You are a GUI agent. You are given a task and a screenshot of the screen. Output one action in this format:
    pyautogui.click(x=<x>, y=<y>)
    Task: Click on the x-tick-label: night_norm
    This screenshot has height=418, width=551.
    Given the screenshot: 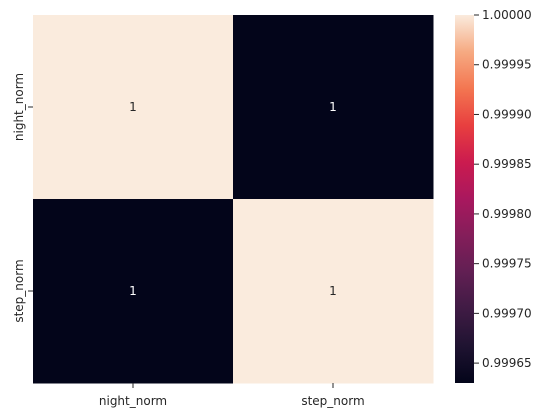 What is the action you would take?
    pyautogui.click(x=133, y=401)
    